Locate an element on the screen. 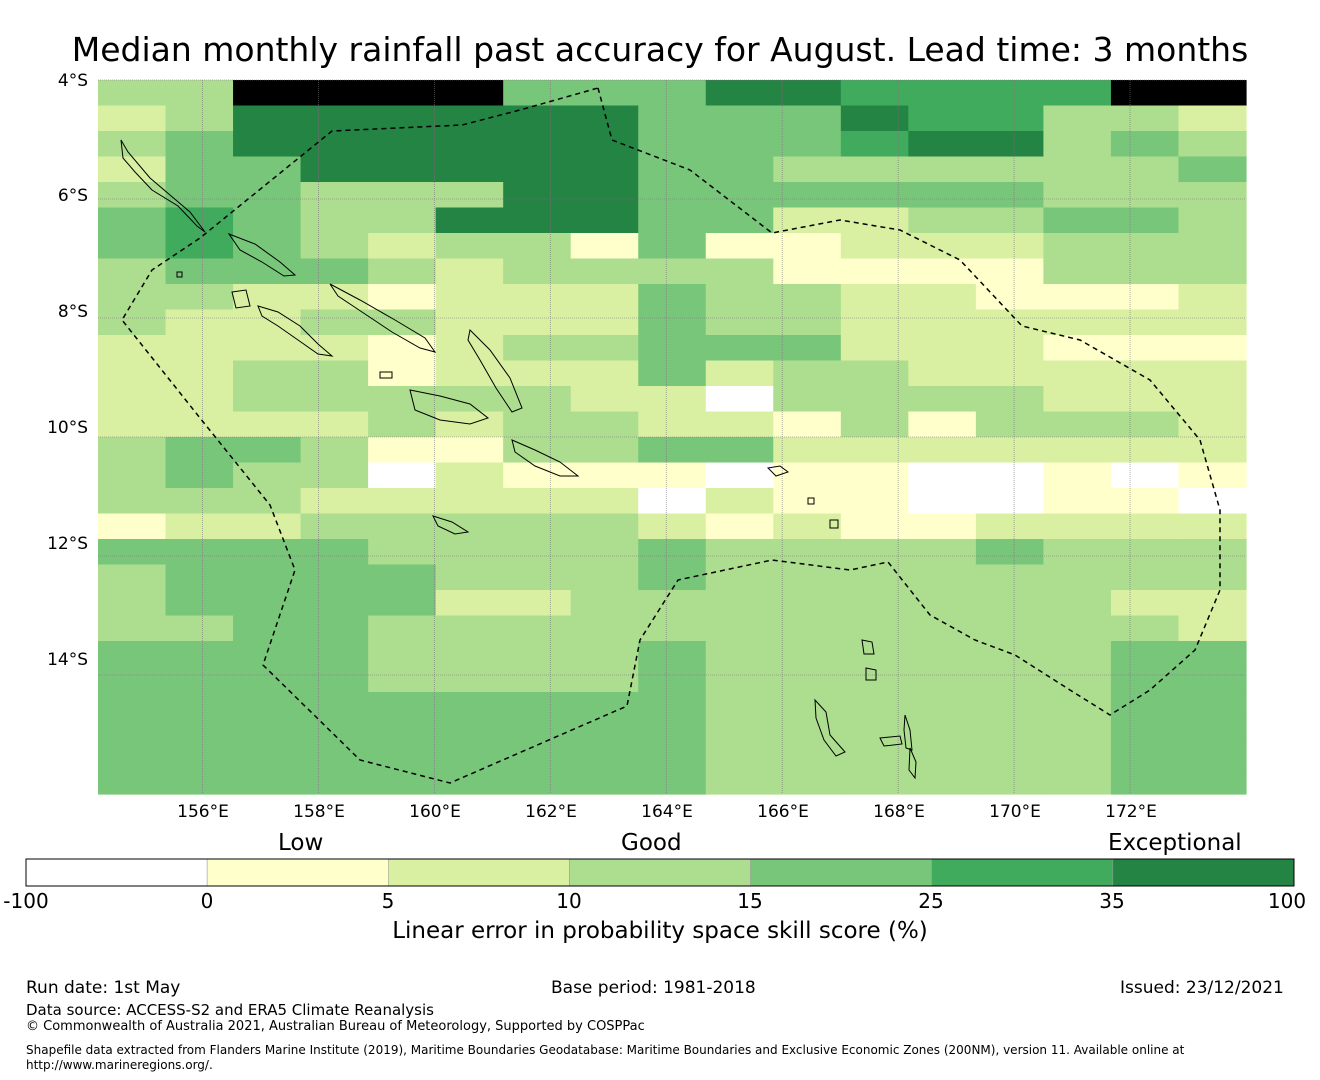 The height and width of the screenshot is (1080, 1320). colorbar-tick-3: 10 is located at coordinates (569, 901).